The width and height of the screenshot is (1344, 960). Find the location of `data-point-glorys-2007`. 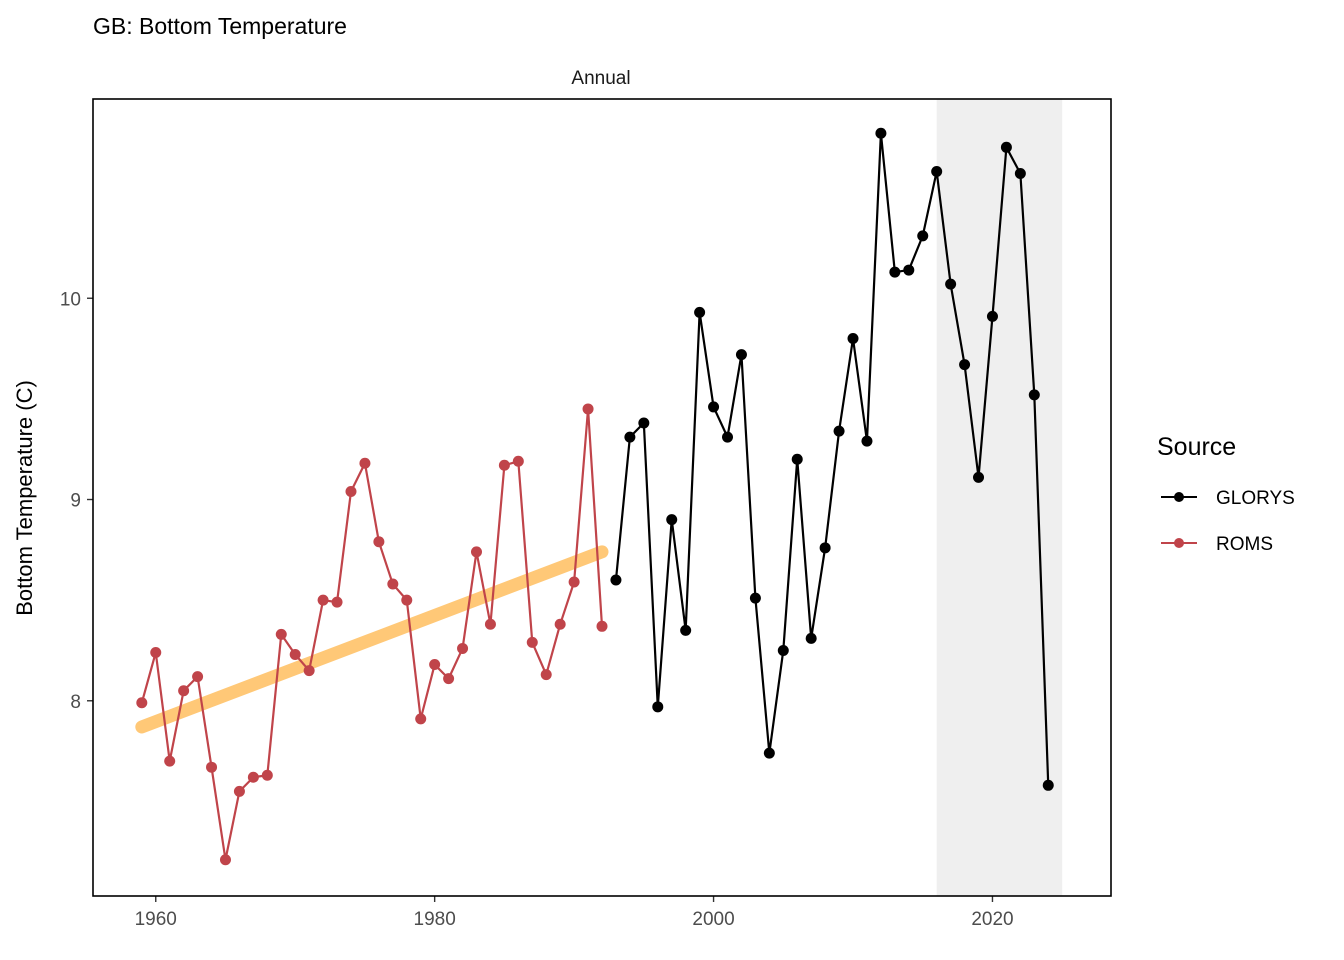

data-point-glorys-2007 is located at coordinates (811, 638).